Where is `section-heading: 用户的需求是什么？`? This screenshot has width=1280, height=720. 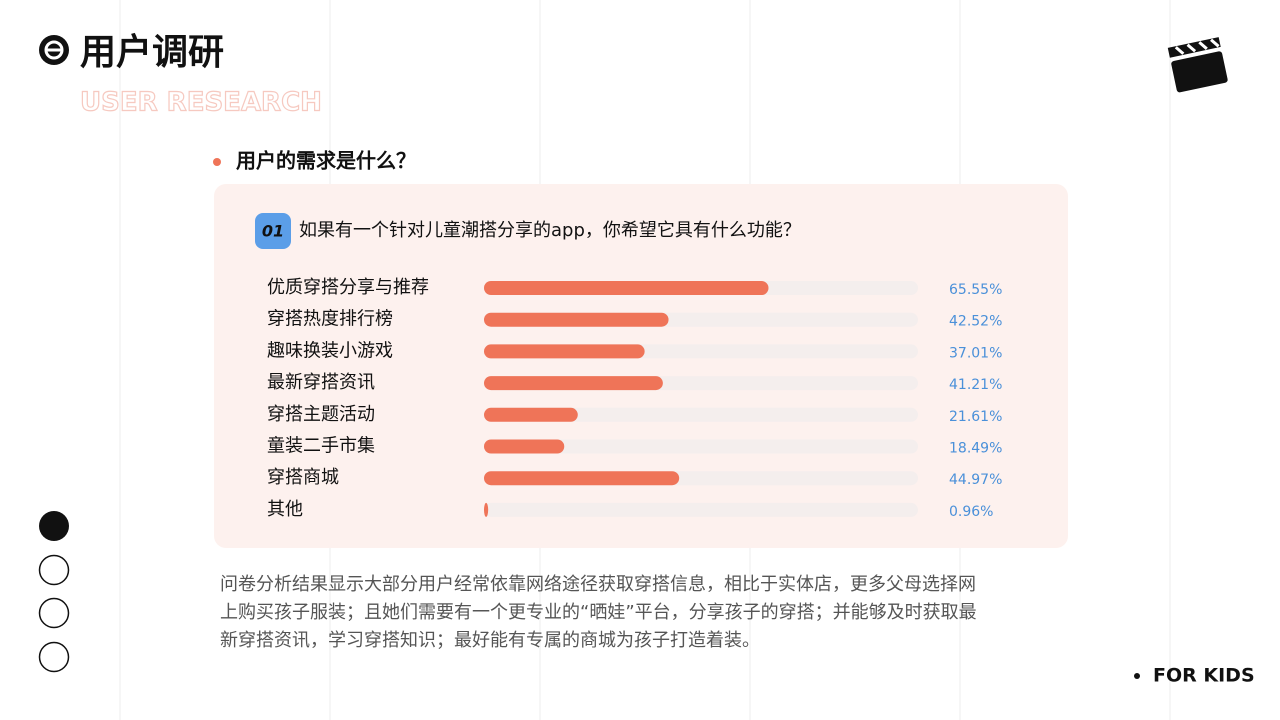 section-heading: 用户的需求是什么？ is located at coordinates (326, 161).